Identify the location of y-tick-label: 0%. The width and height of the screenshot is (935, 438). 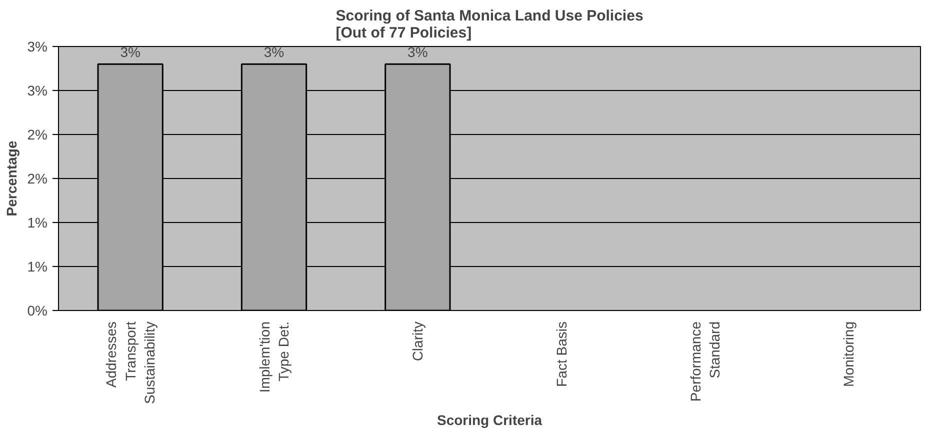
(37, 310).